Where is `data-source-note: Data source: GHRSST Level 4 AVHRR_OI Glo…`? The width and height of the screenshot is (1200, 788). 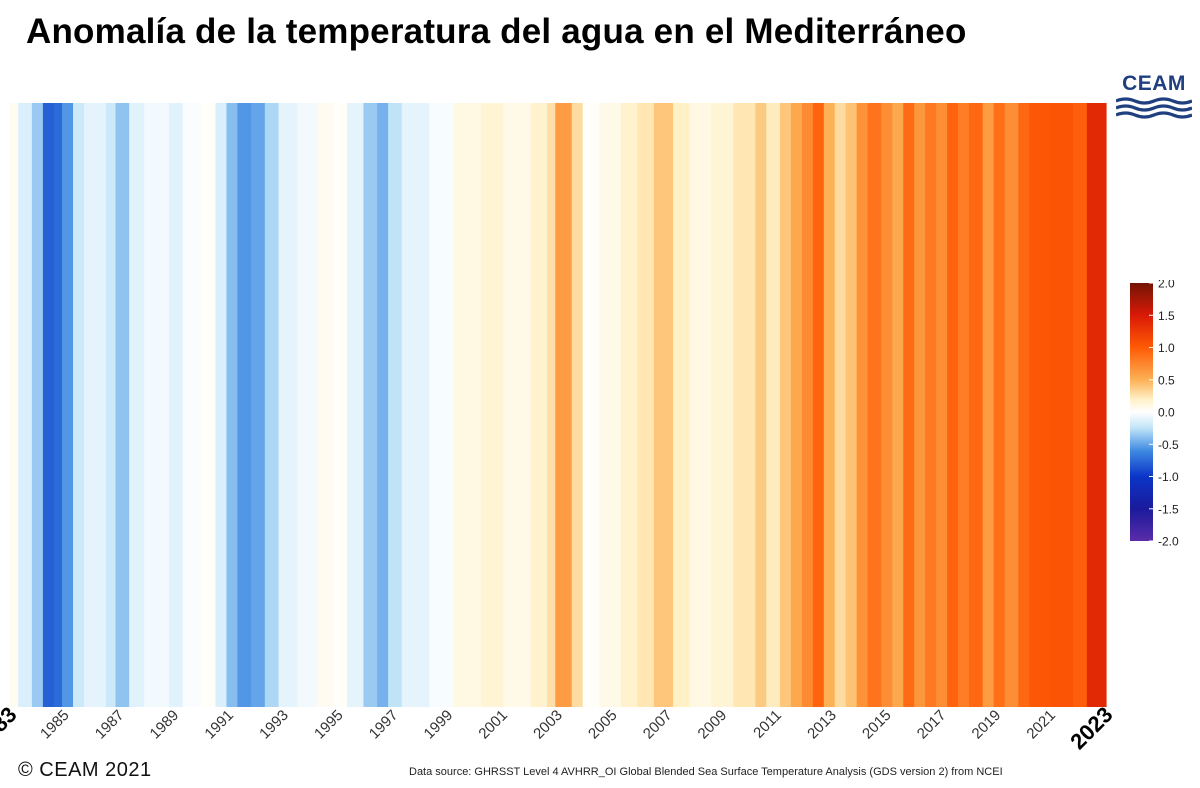 data-source-note: Data source: GHRSST Level 4 AVHRR_OI Glo… is located at coordinates (706, 772).